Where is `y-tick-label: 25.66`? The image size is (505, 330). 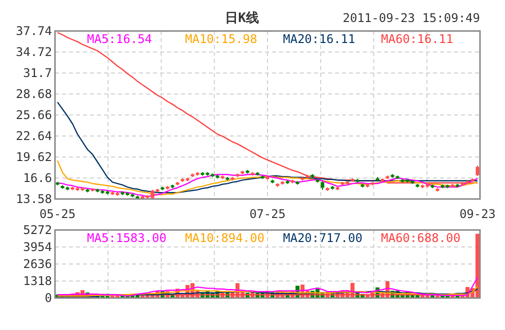 y-tick-label: 25.66 is located at coordinates (34, 115).